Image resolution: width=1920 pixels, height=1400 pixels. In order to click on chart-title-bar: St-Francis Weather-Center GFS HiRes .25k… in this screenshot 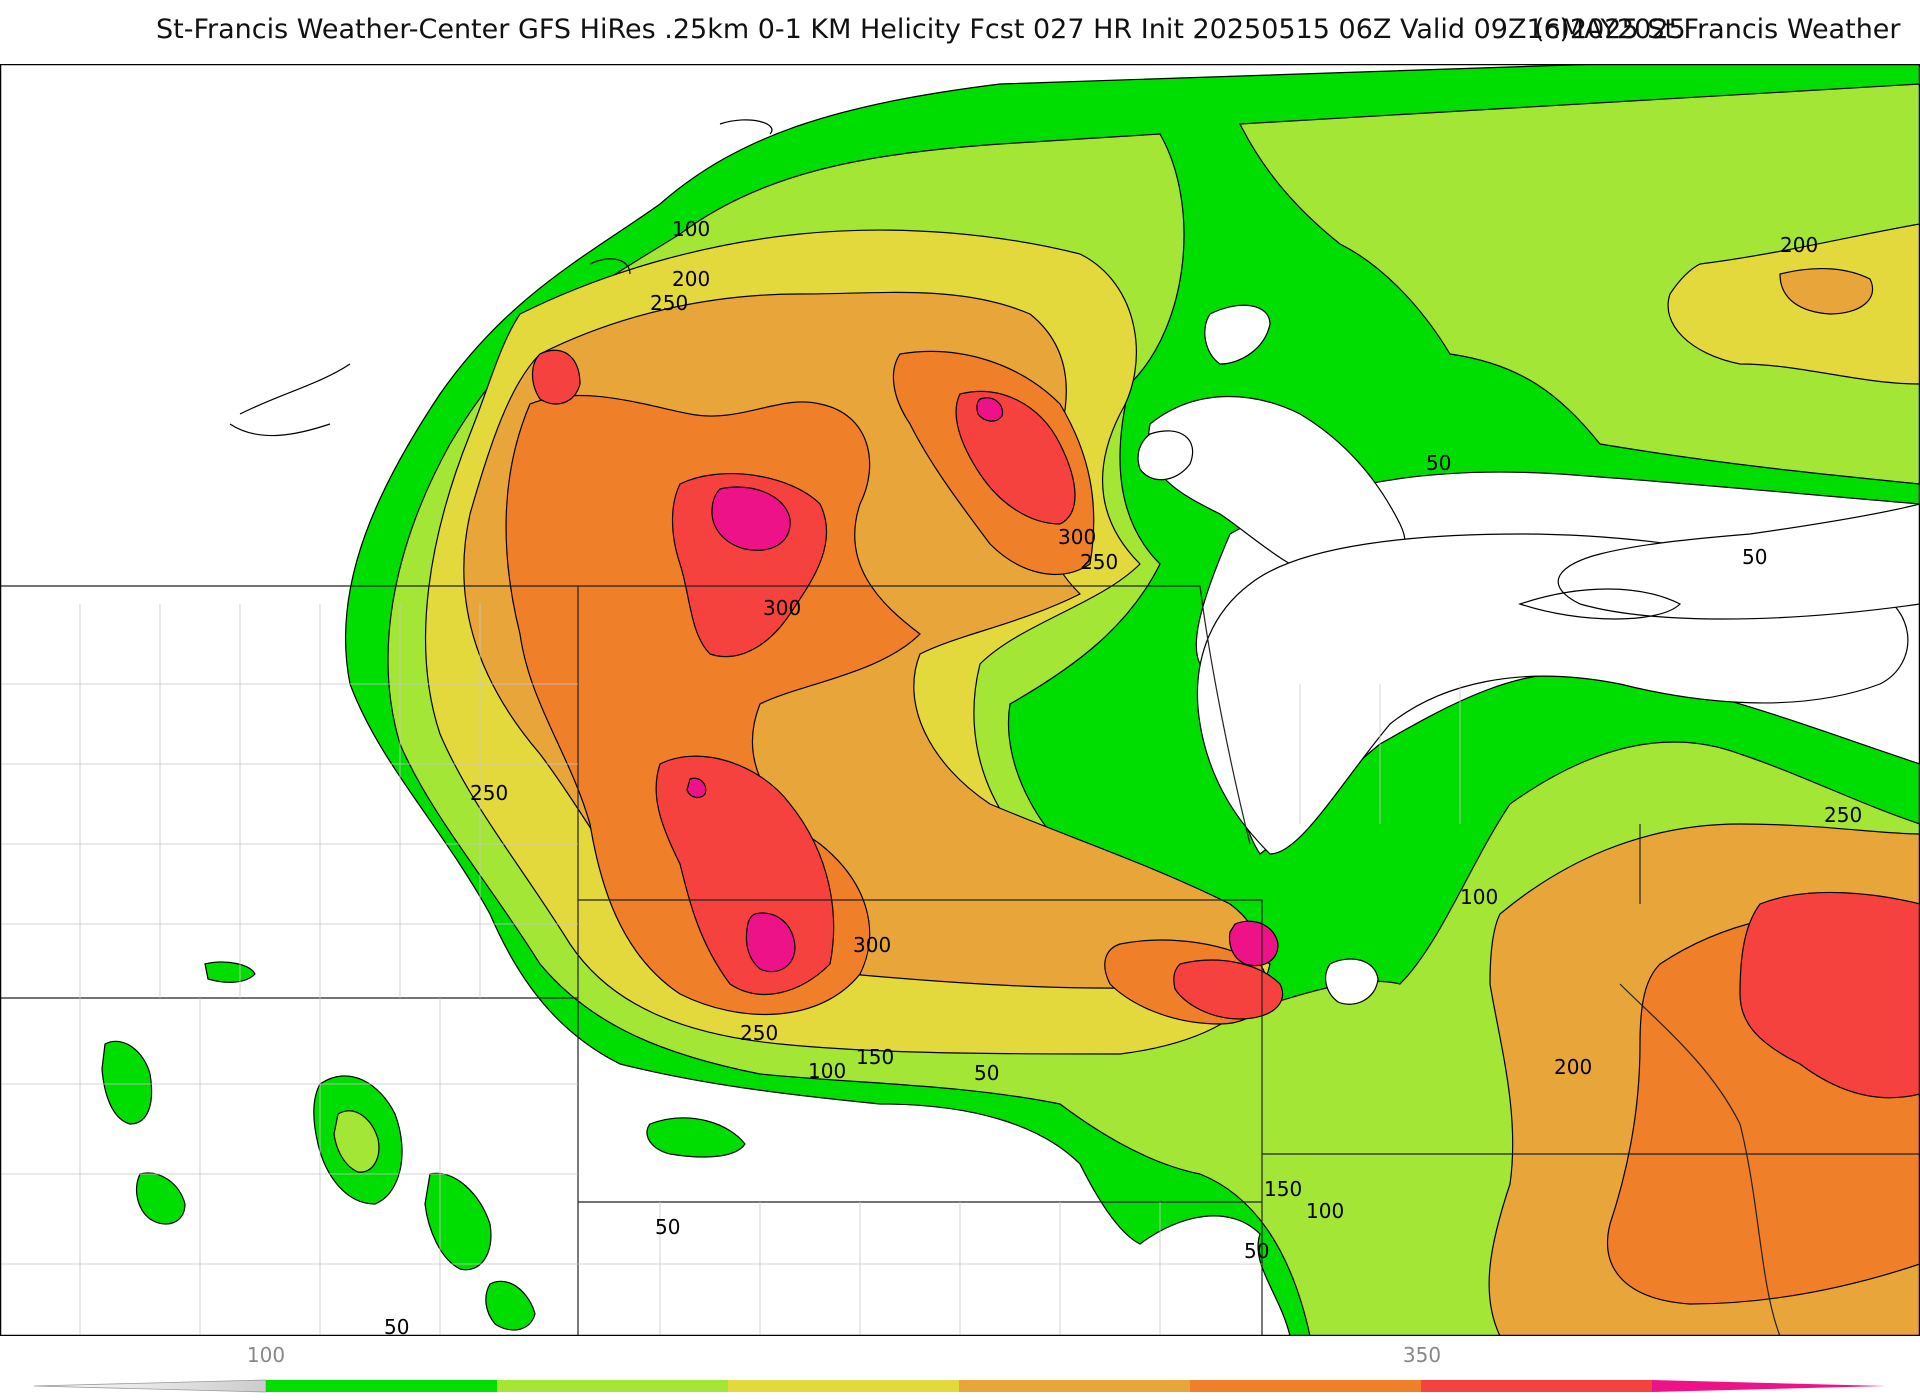, I will do `click(960, 34)`.